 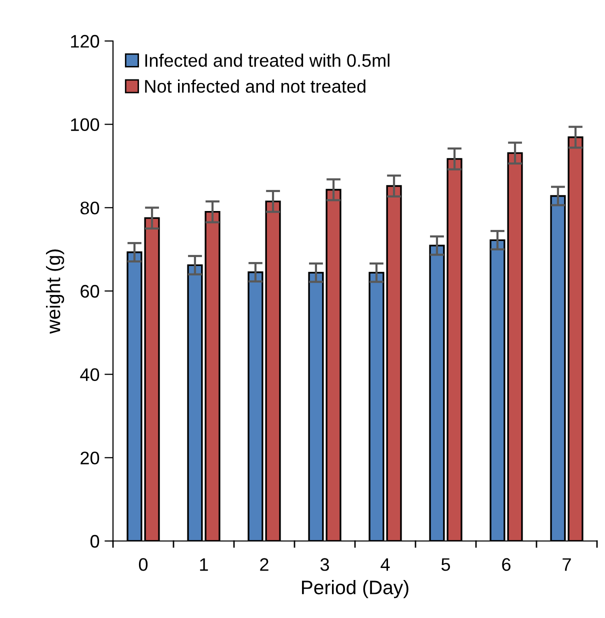 What do you see at coordinates (143, 564) in the screenshot?
I see `x-tick-label: 0` at bounding box center [143, 564].